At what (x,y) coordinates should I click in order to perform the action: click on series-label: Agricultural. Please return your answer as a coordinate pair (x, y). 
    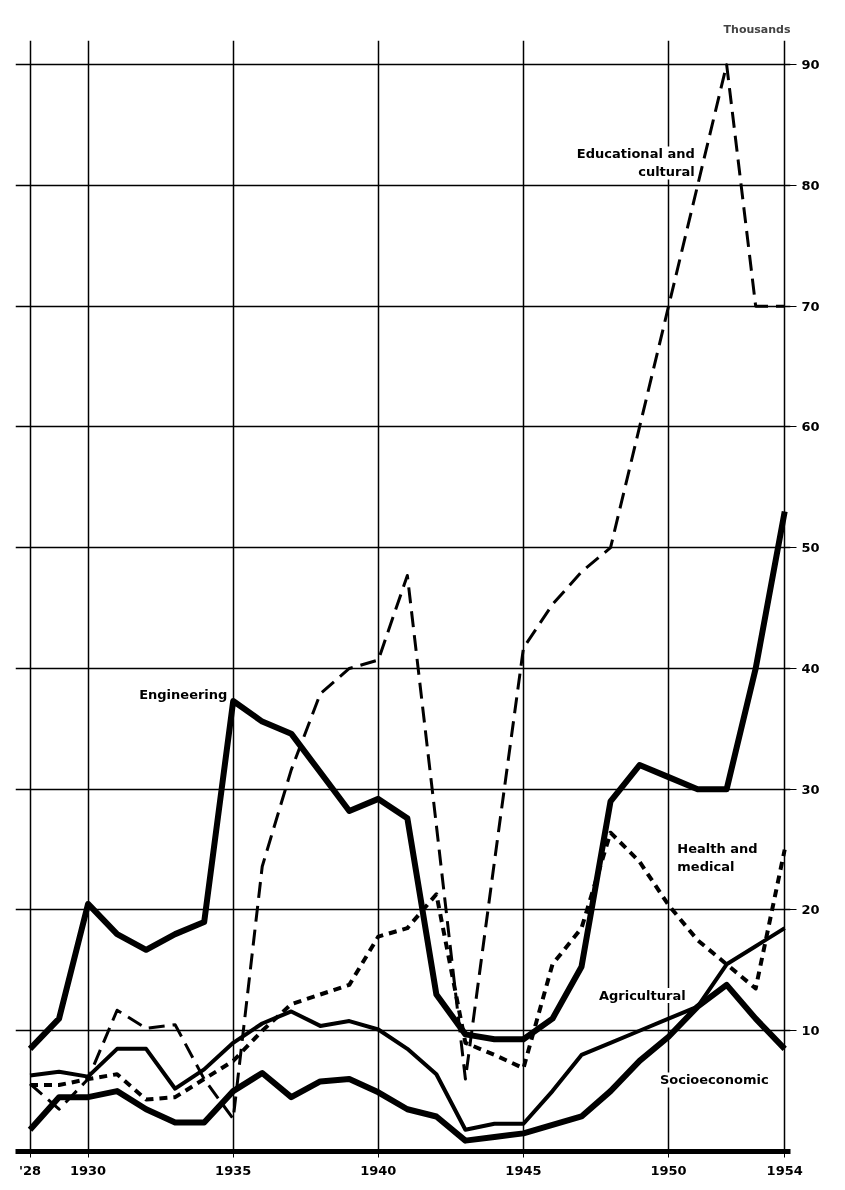
    Looking at the image, I should click on (642, 995).